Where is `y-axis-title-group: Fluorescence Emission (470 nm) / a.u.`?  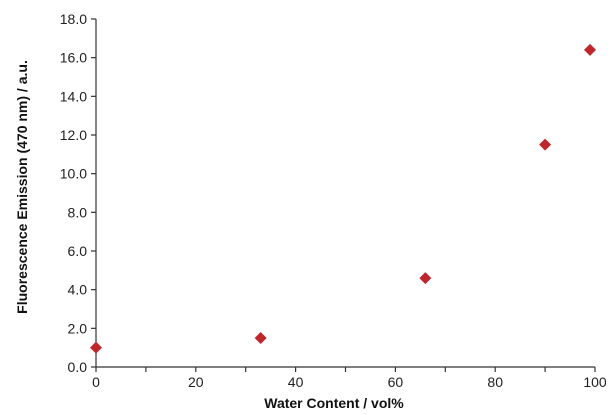 y-axis-title-group: Fluorescence Emission (470 nm) / a.u. is located at coordinates (22, 187).